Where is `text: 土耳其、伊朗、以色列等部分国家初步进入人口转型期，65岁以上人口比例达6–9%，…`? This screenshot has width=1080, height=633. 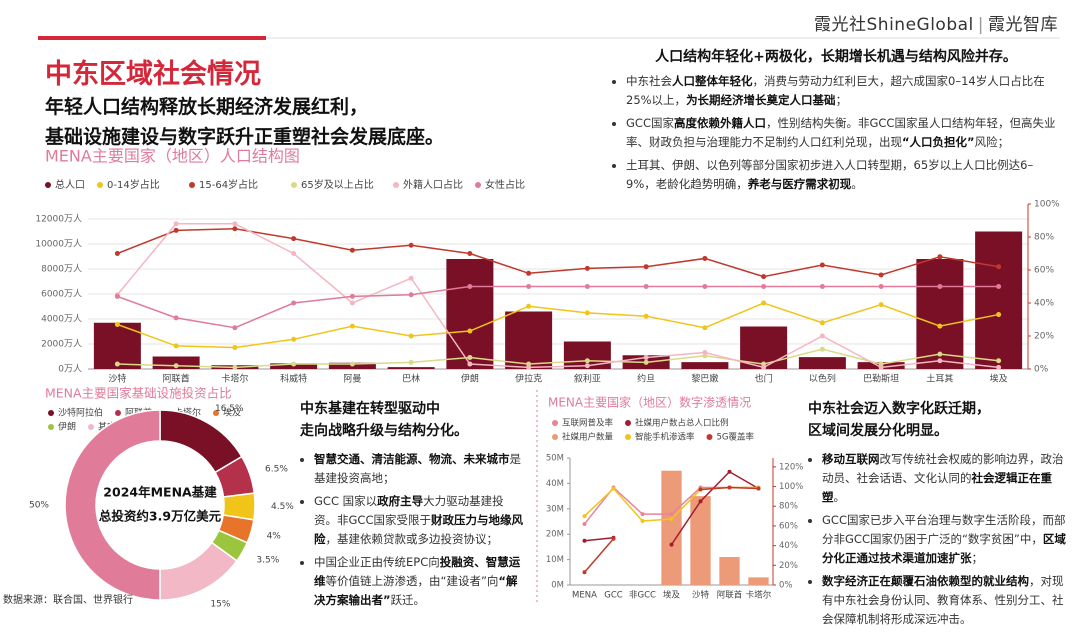
text: 土耳其、伊朗、以色列等部分国家初步进入人口转型期，65岁以上人口比例达6–9%，… is located at coordinates (830, 174).